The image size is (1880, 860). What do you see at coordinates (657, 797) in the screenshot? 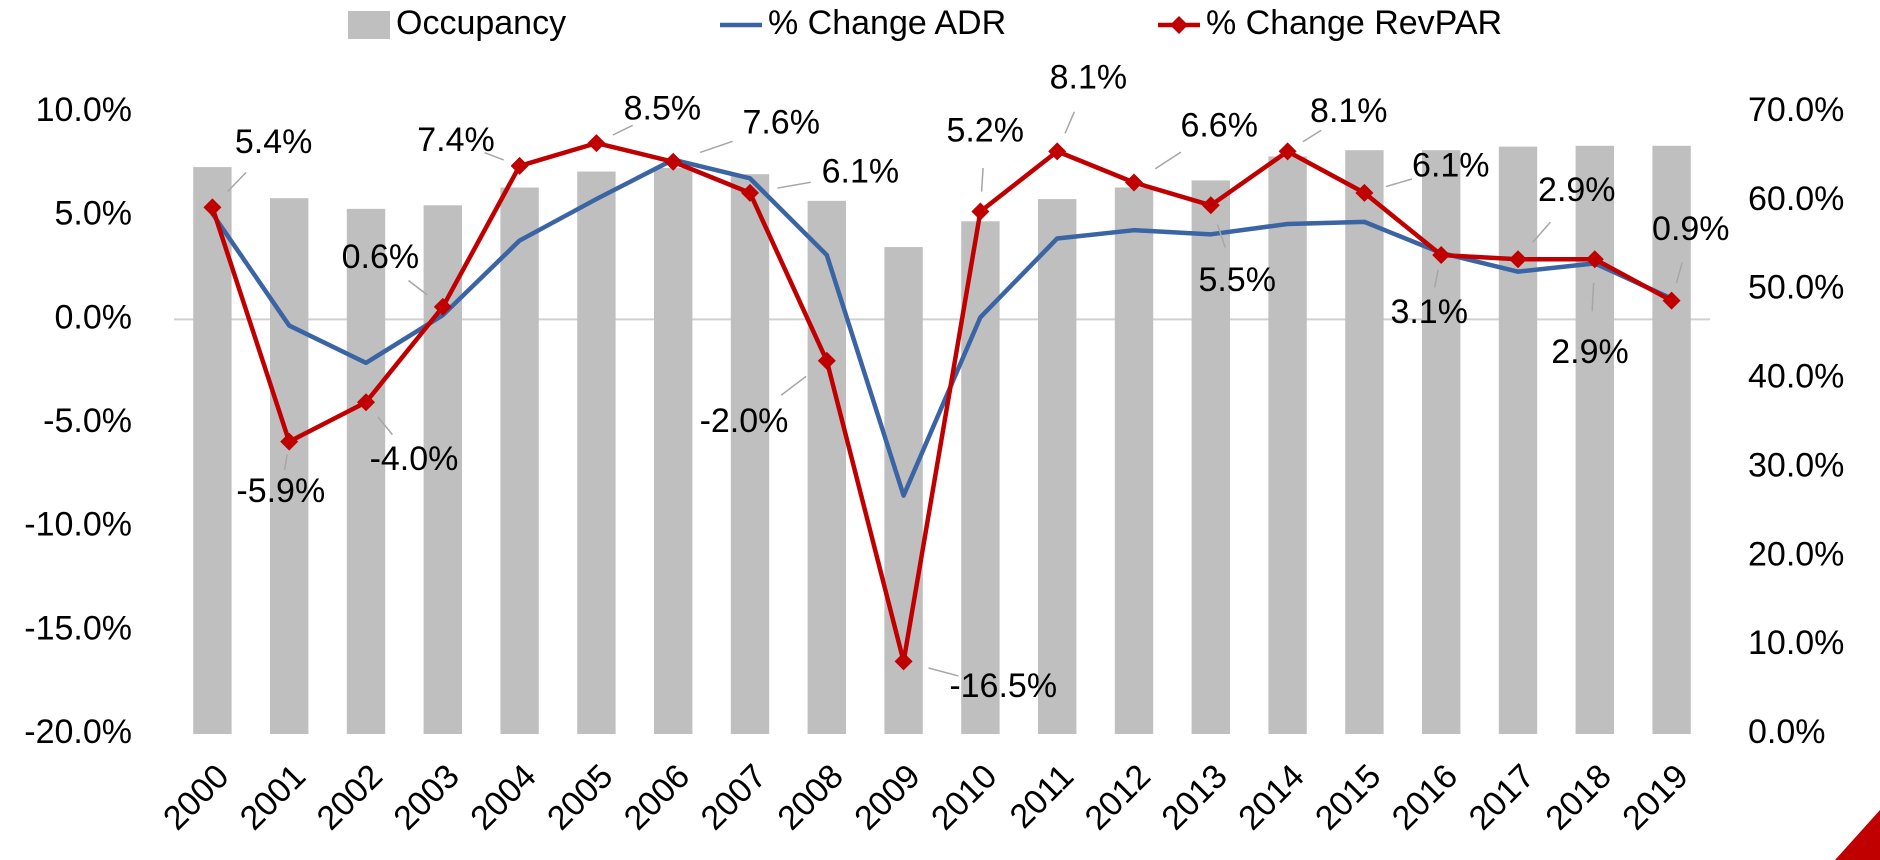
I see `x-tick-label: 2006` at bounding box center [657, 797].